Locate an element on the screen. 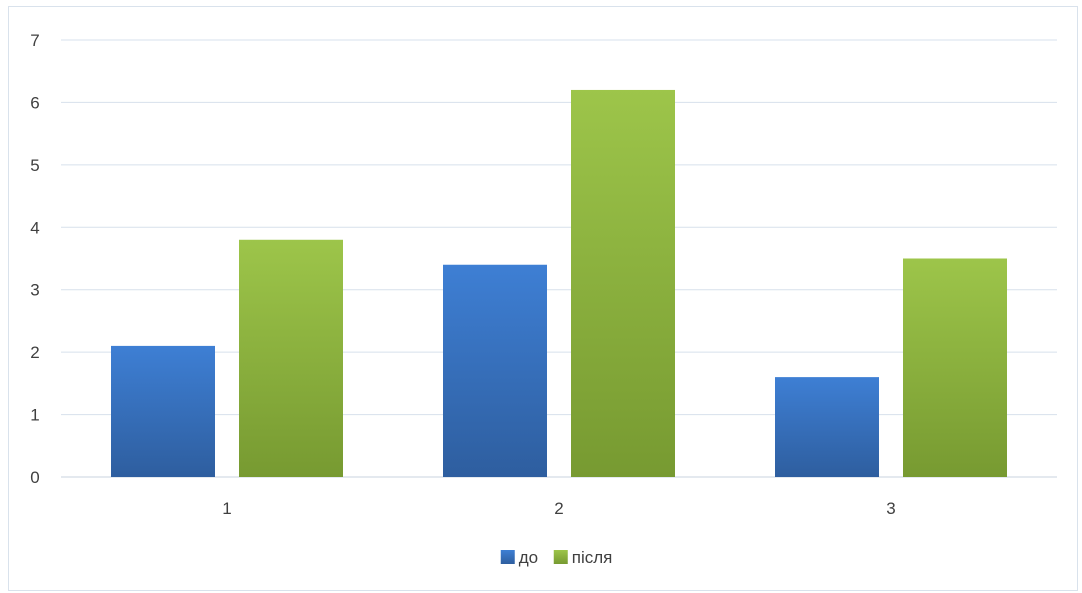 The height and width of the screenshot is (593, 1082). x-tick-label: 3 is located at coordinates (890, 508).